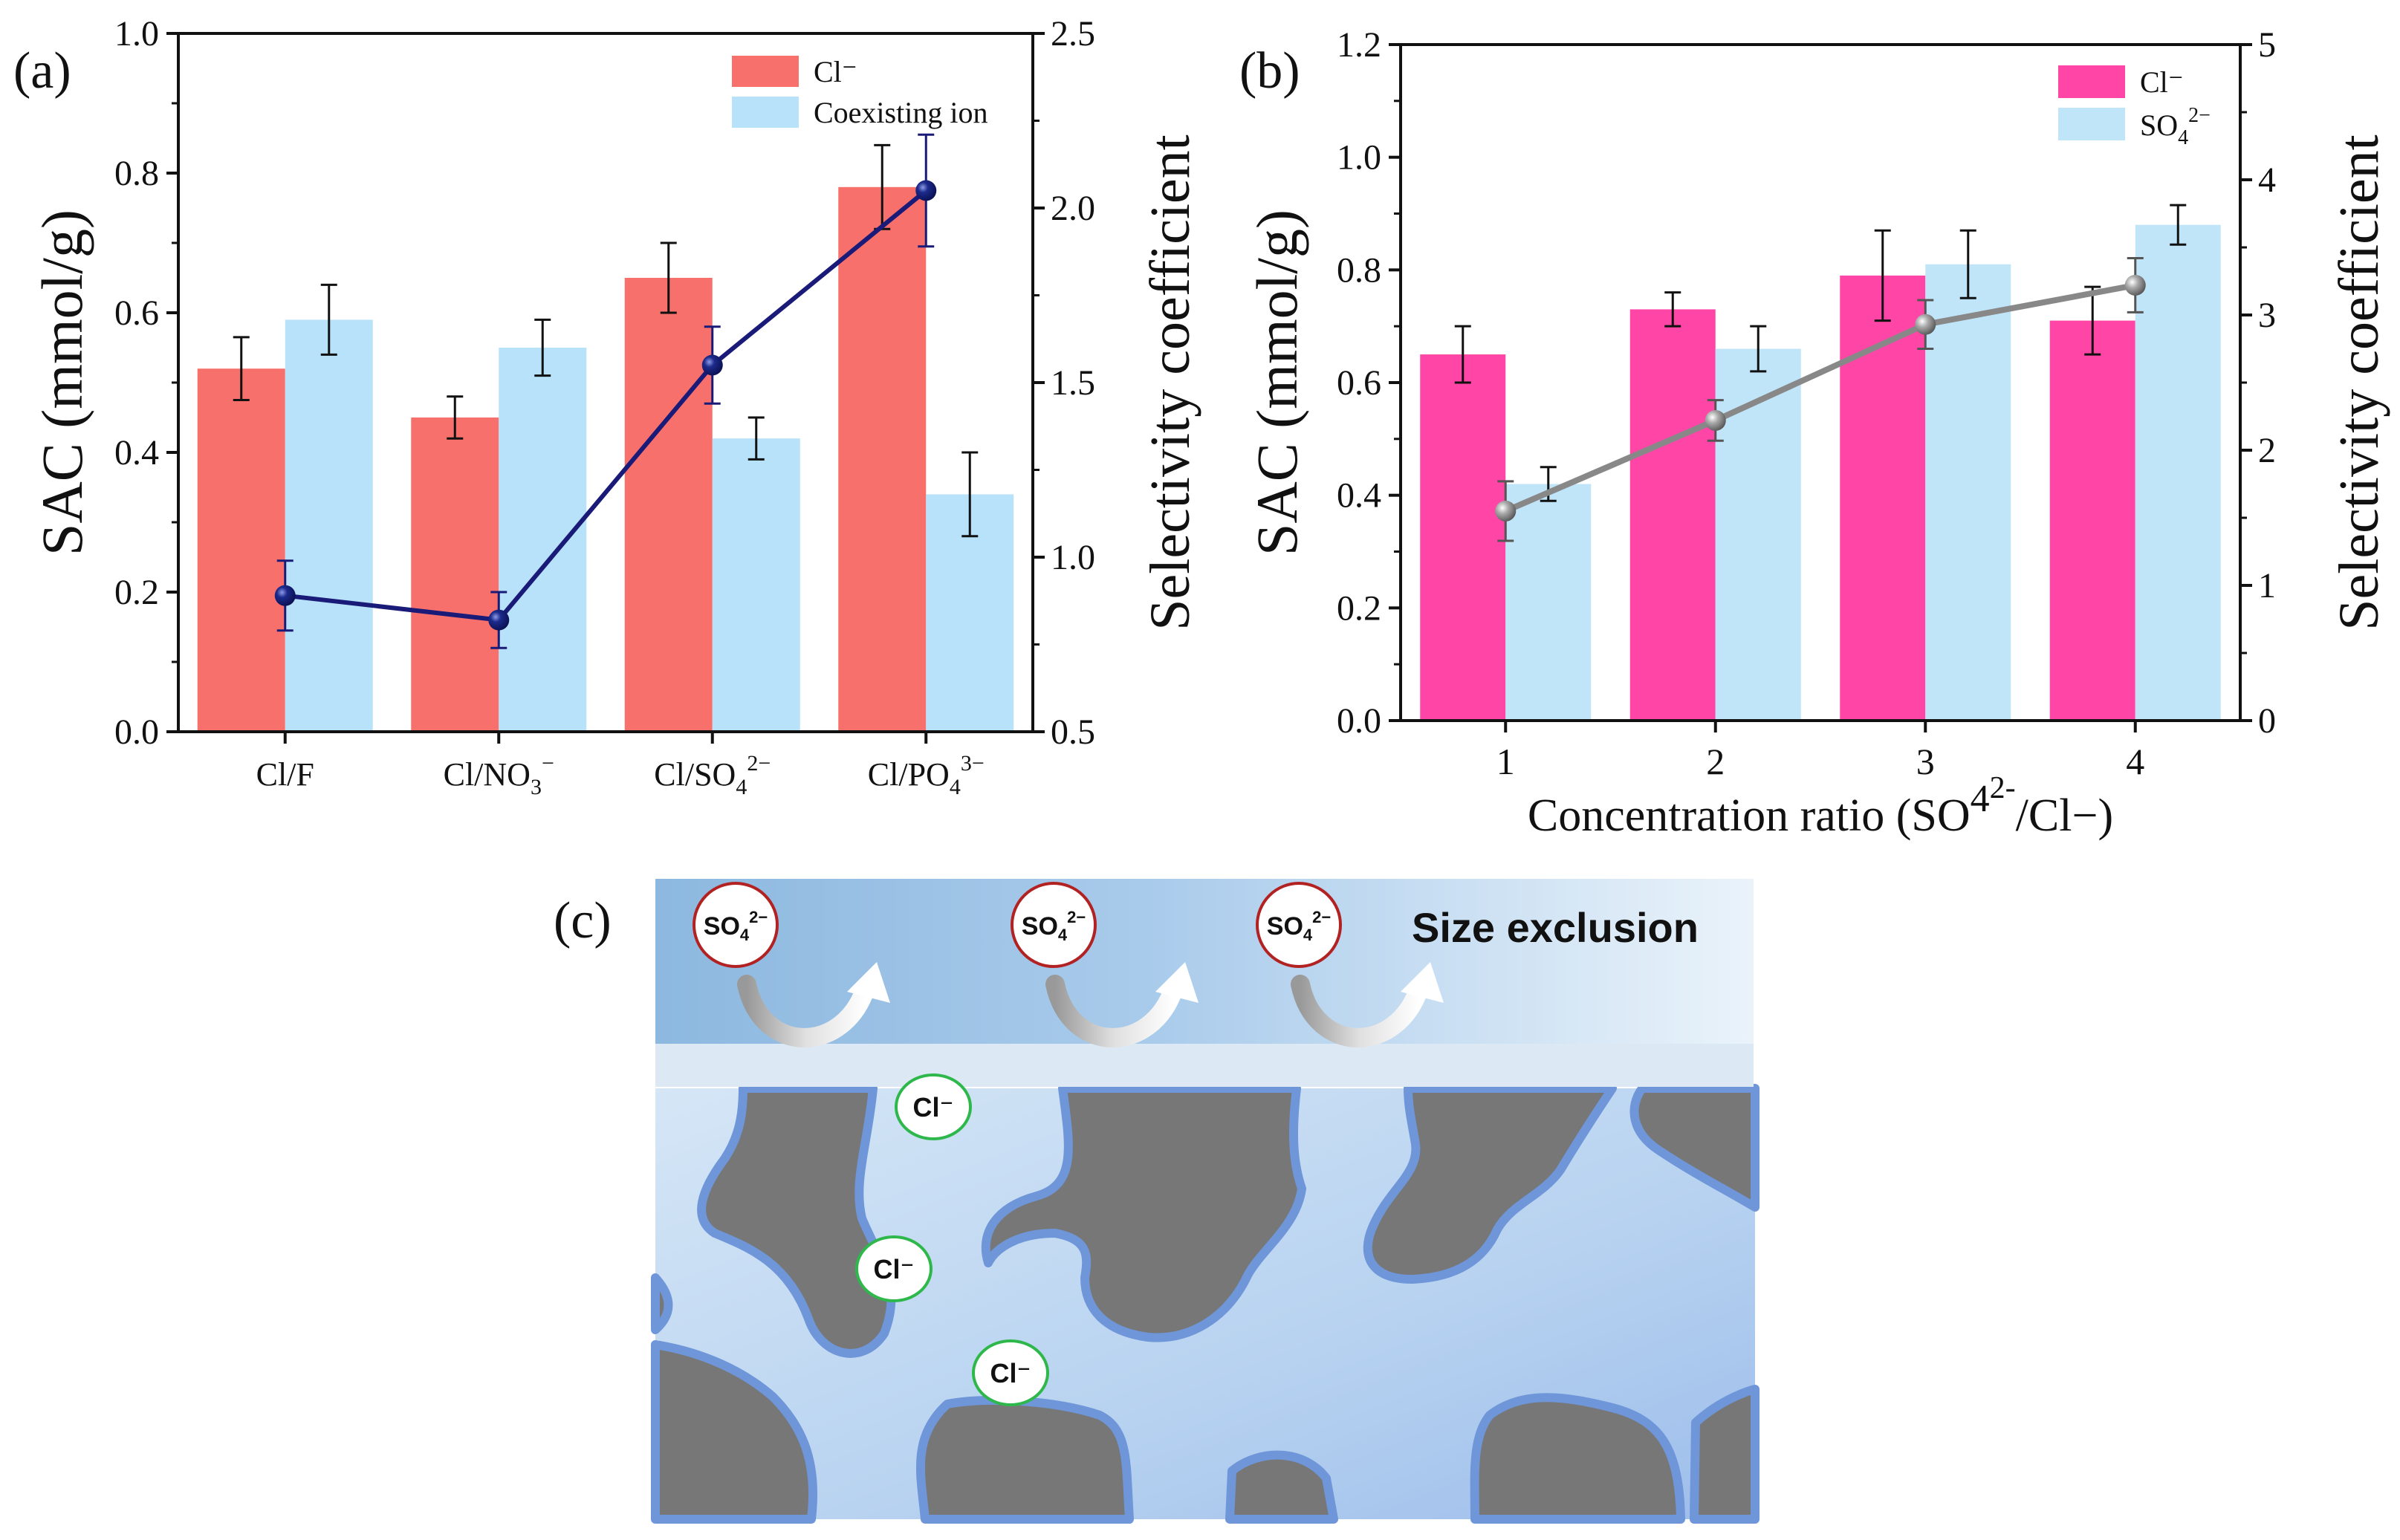 The width and height of the screenshot is (2400, 1540). I want to click on legend-b-label-cl: Cl⁻, so click(2162, 82).